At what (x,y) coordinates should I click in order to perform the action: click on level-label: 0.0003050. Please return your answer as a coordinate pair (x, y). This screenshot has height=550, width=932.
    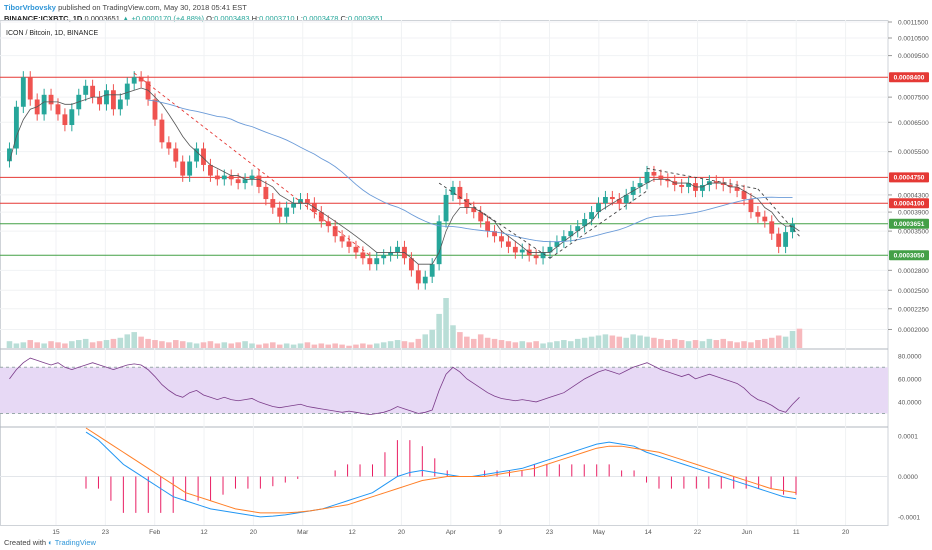
    Looking at the image, I should click on (909, 256).